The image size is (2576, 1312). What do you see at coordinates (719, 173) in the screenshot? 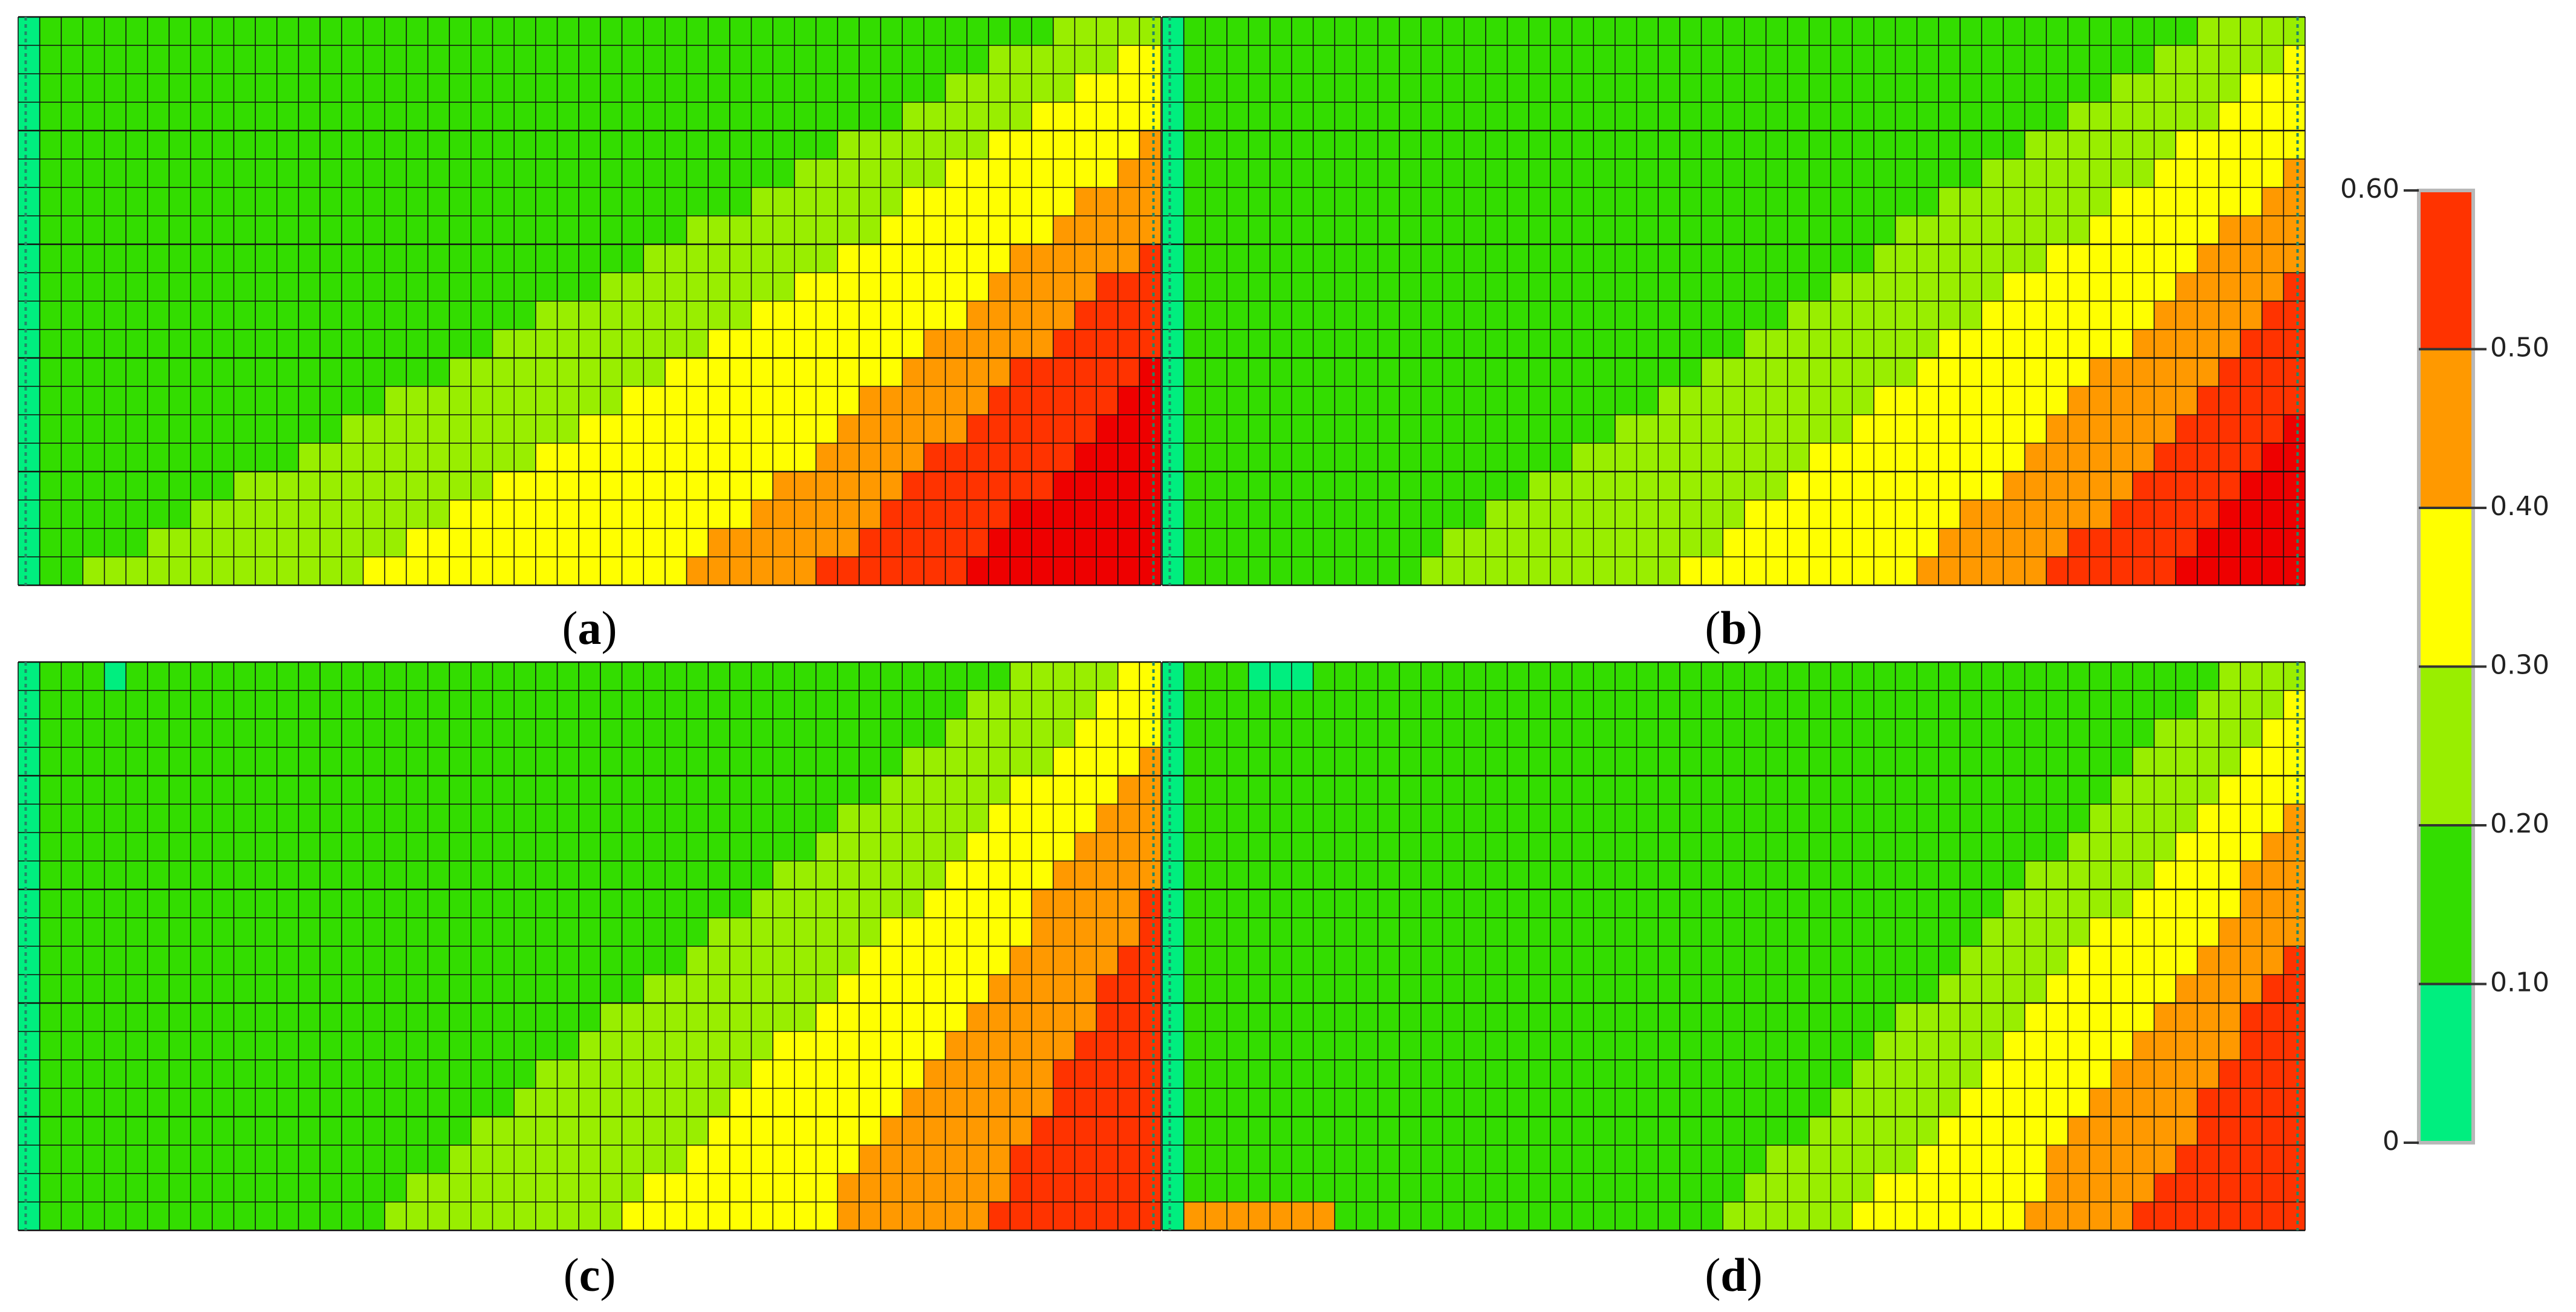
I see `heatmap-cell-a-r5-c32` at bounding box center [719, 173].